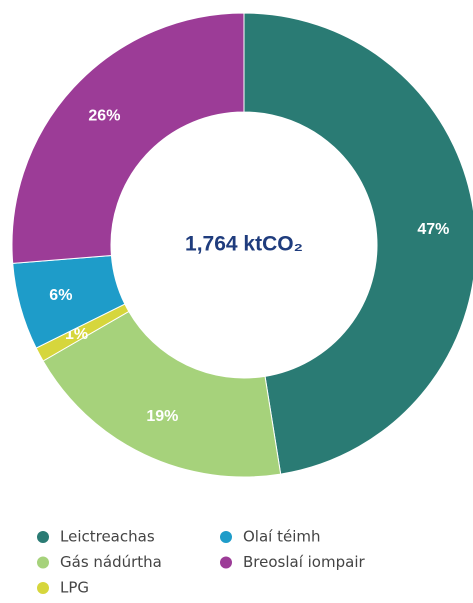 The height and width of the screenshot is (603, 473). I want to click on value-label: 19%, so click(162, 416).